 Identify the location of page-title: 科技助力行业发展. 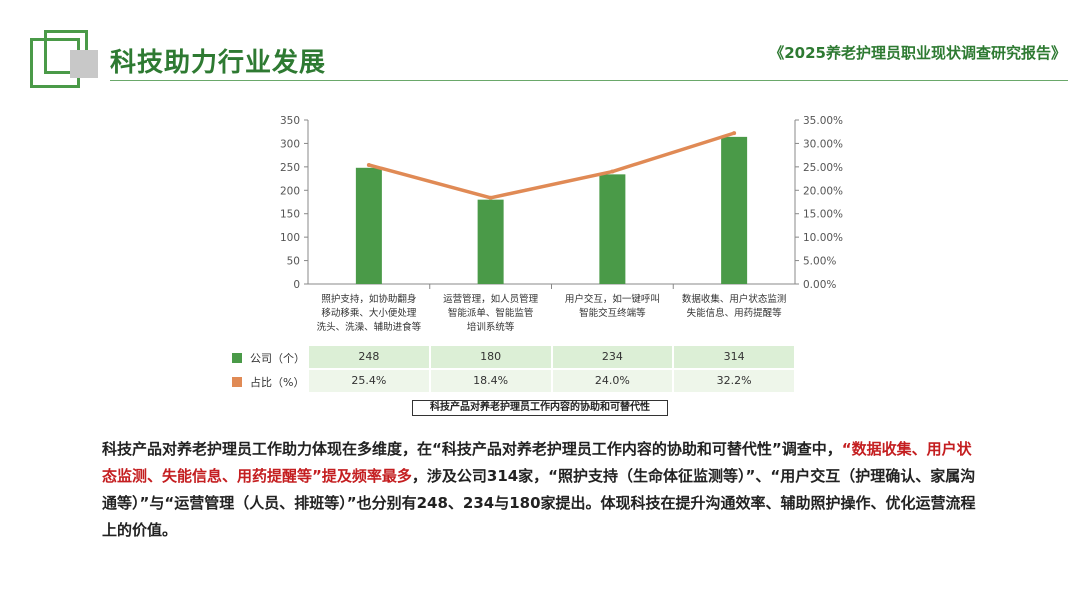
(218, 63).